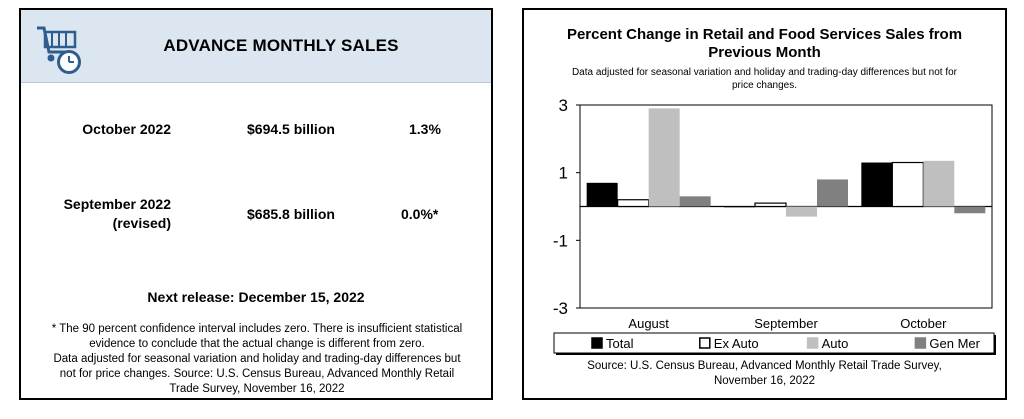 The height and width of the screenshot is (419, 1024). What do you see at coordinates (770, 205) in the screenshot?
I see `bar-ex-auto-september` at bounding box center [770, 205].